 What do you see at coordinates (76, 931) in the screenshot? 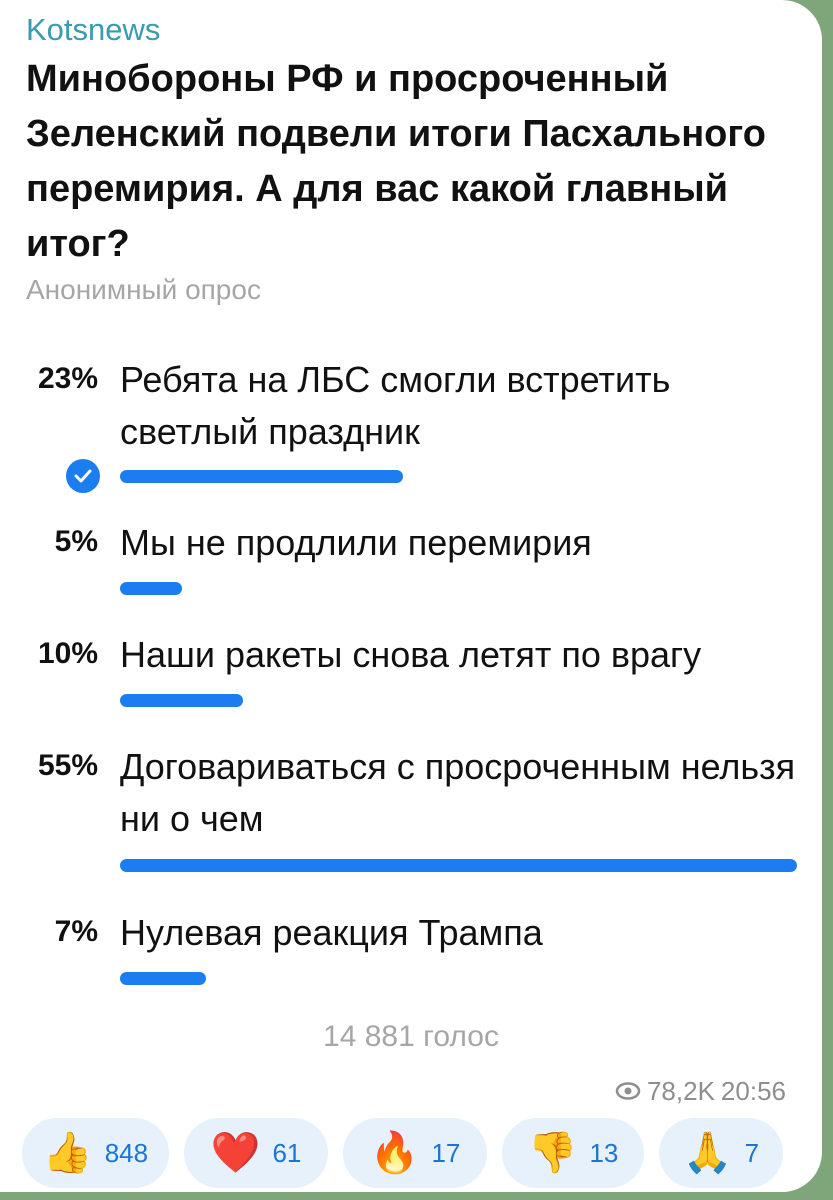
I see `option-percent: 7%` at bounding box center [76, 931].